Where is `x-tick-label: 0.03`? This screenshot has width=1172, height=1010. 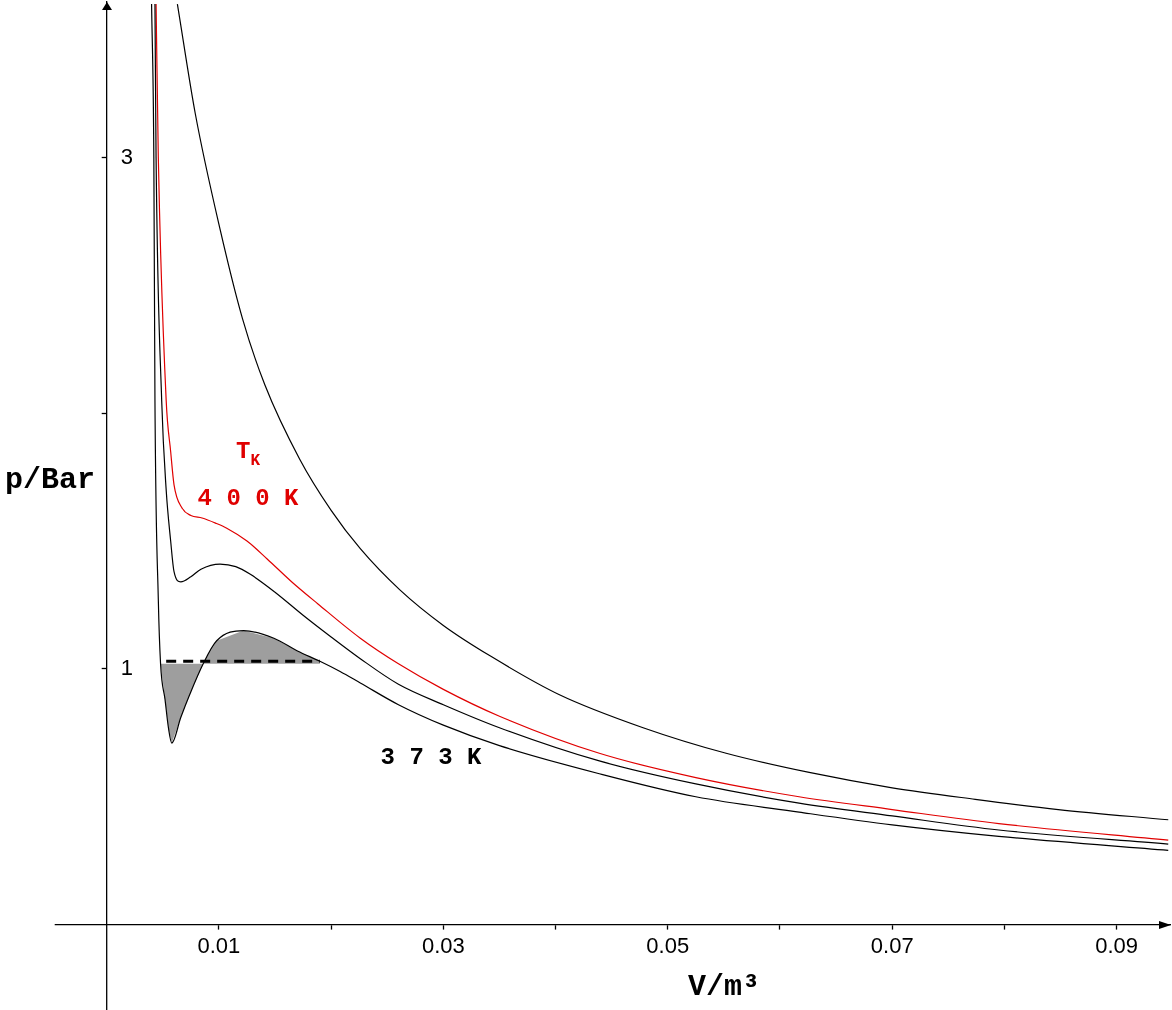 x-tick-label: 0.03 is located at coordinates (443, 945).